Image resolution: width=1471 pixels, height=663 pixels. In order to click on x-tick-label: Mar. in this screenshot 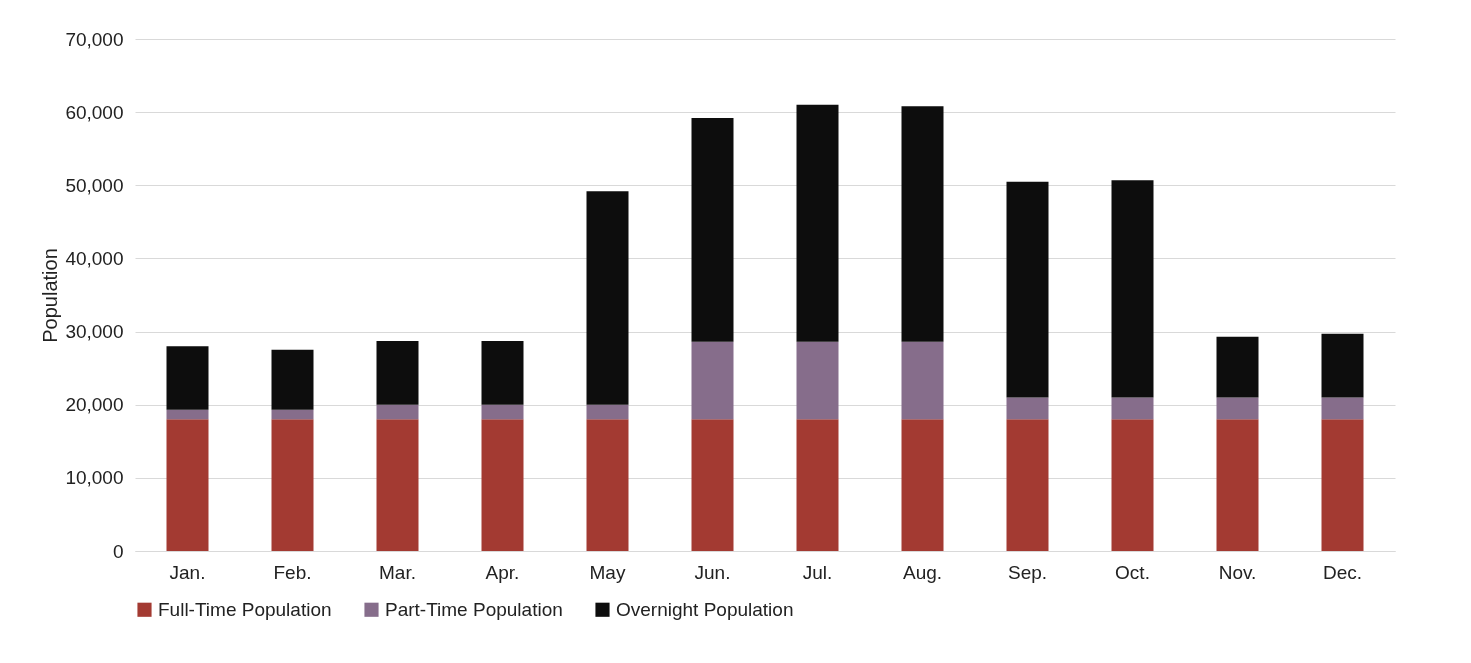, I will do `click(397, 572)`.